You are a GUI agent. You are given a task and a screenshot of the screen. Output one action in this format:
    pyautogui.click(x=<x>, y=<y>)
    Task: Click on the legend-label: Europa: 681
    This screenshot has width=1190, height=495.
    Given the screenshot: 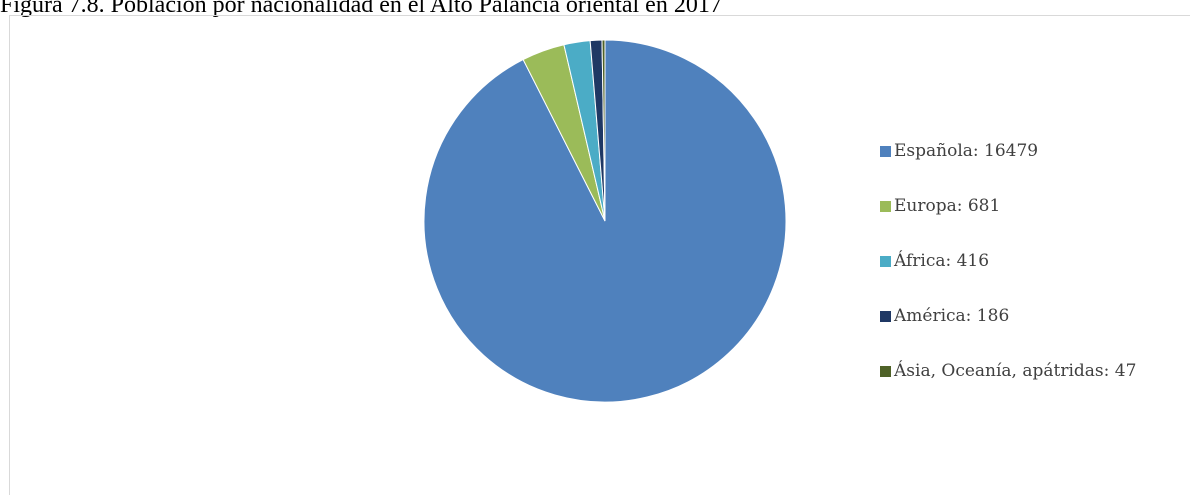 What is the action you would take?
    pyautogui.click(x=947, y=206)
    